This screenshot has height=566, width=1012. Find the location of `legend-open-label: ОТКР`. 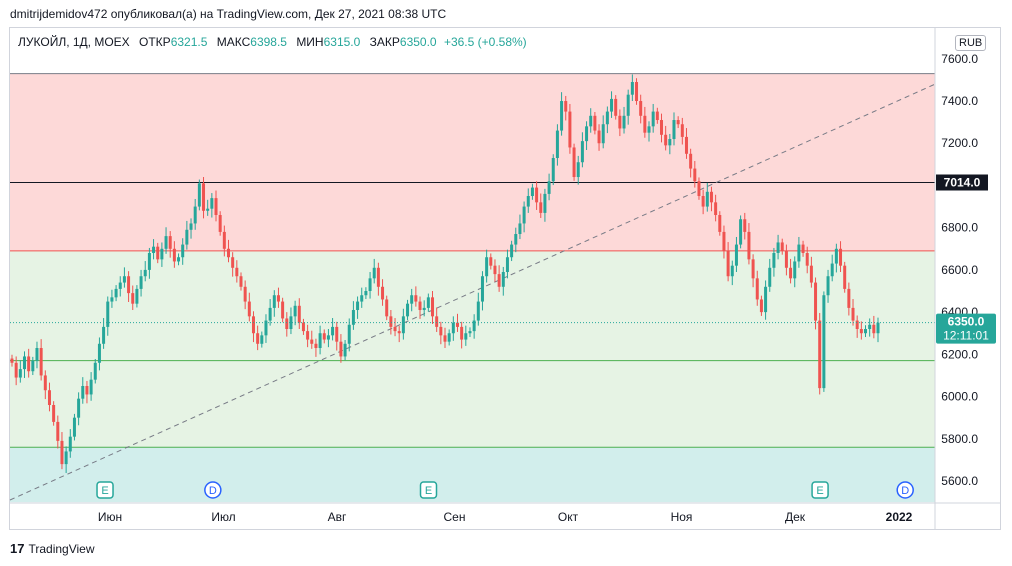

legend-open-label: ОТКР is located at coordinates (155, 42).